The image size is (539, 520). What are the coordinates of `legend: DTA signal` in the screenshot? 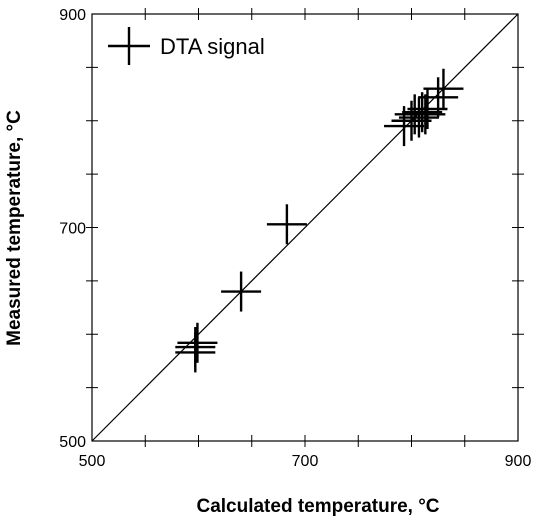 It's located at (186, 46).